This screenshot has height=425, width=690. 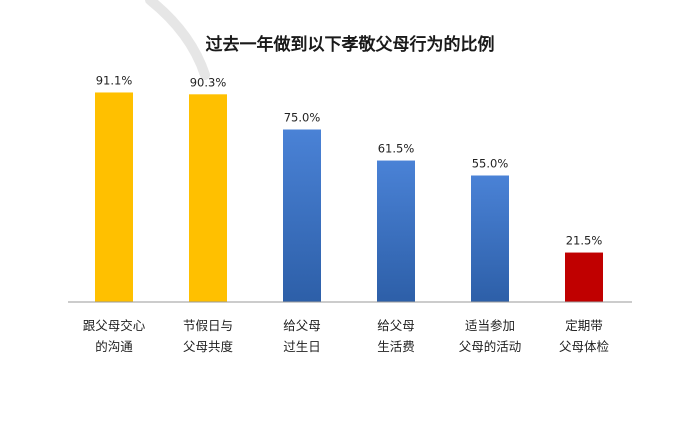 I want to click on category-label-3-line-1: 生活费, so click(x=396, y=346).